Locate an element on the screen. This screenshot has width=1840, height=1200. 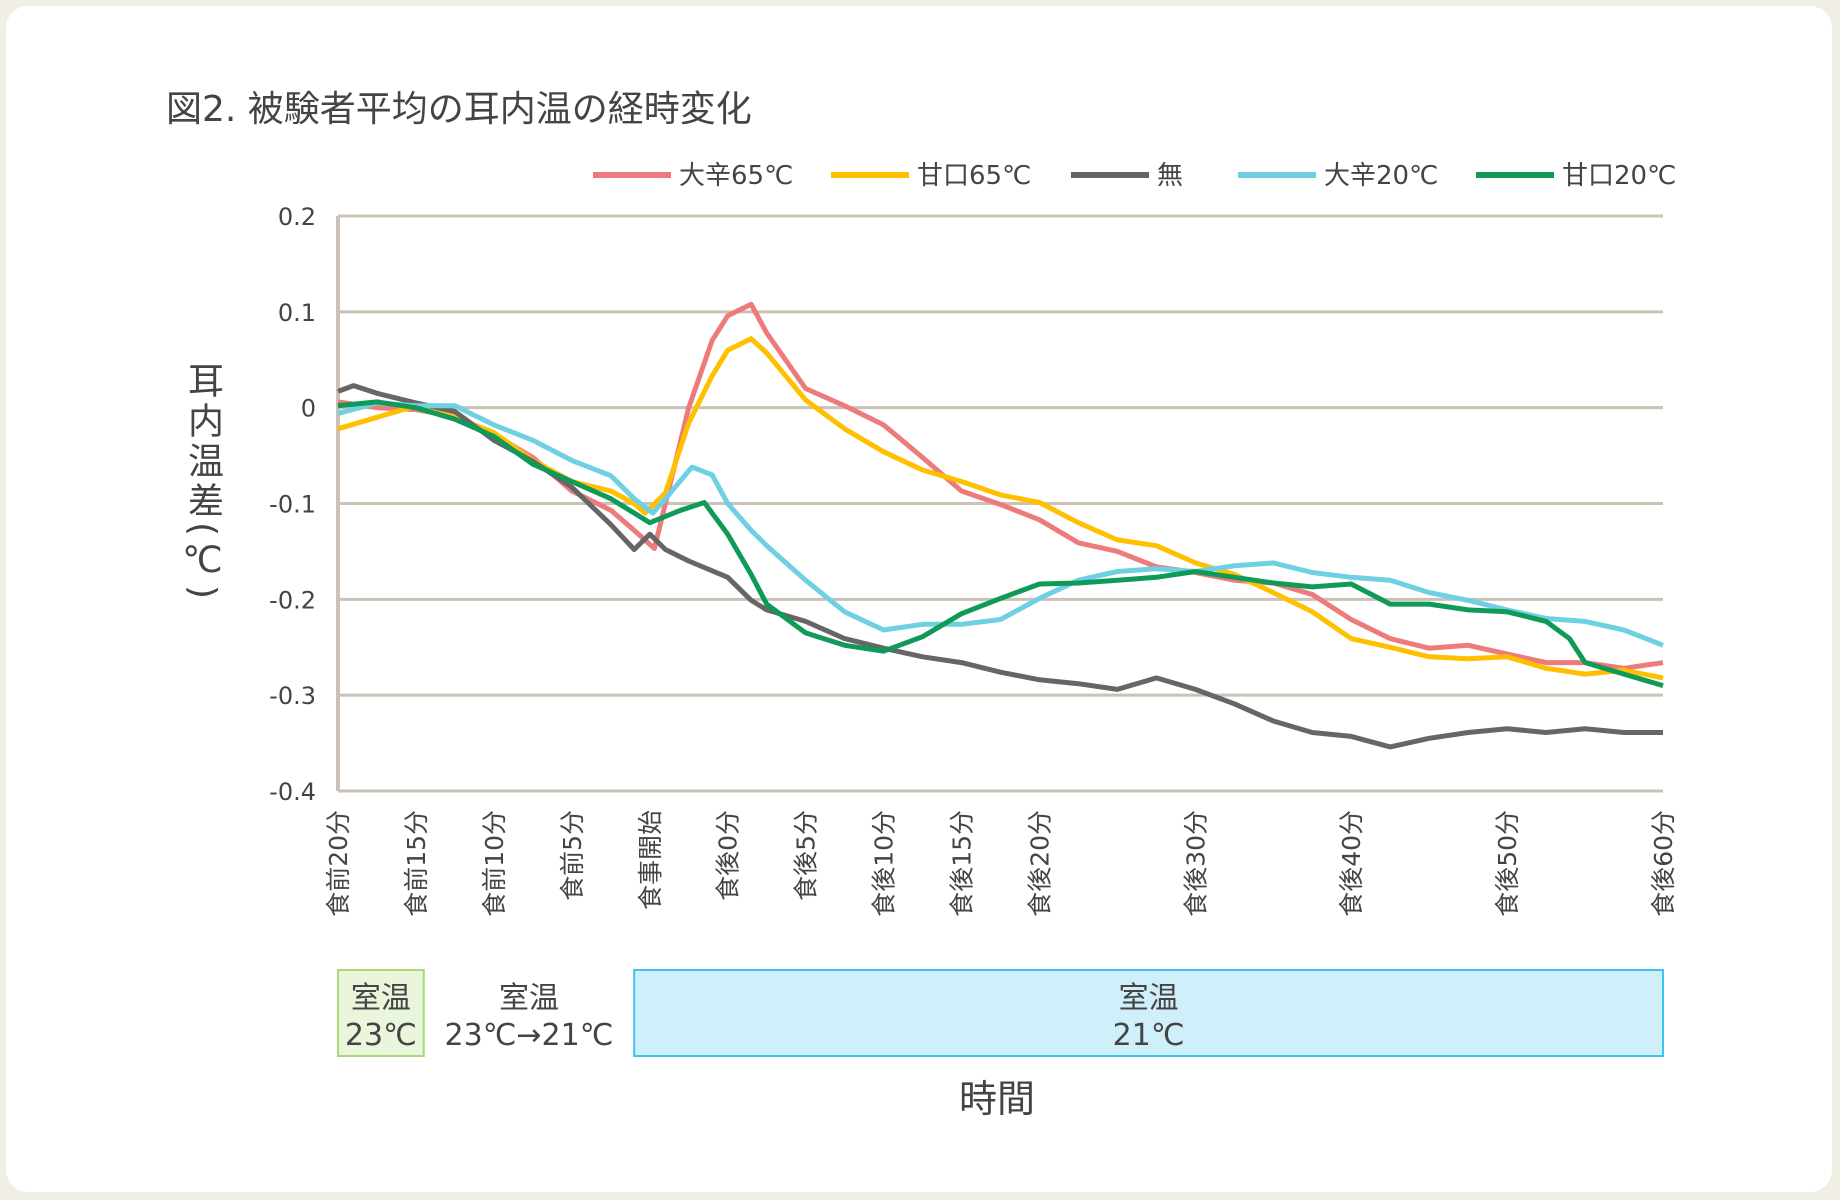
x-tick-label: 食前15分 is located at coordinates (416, 863).